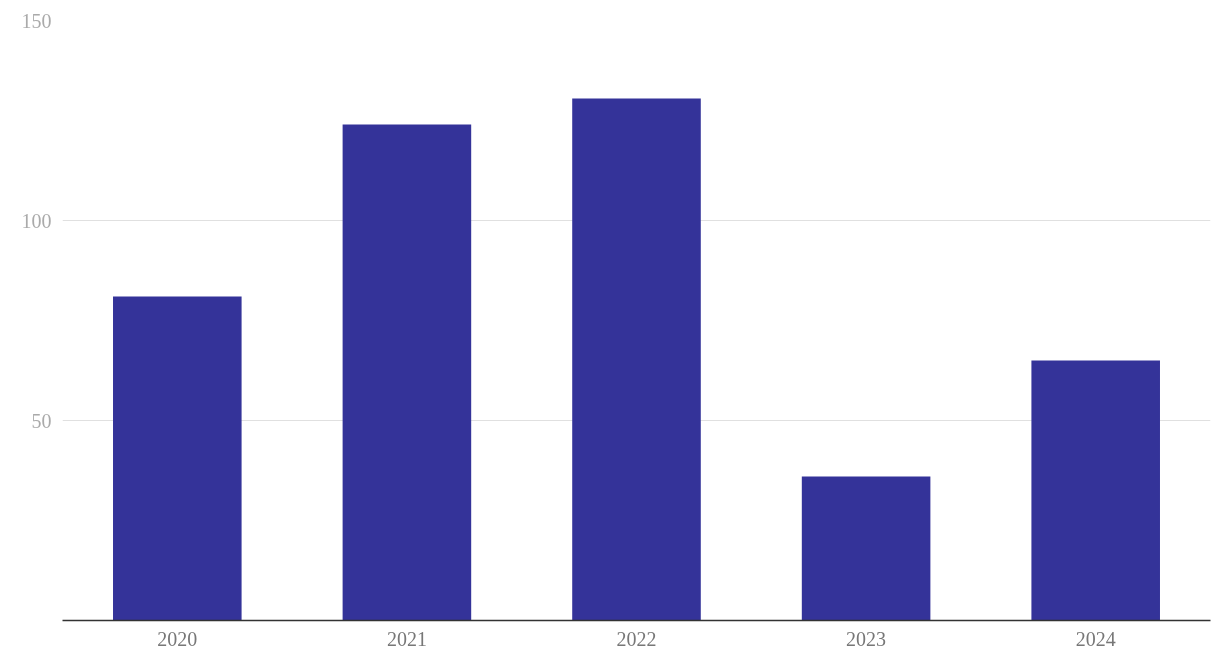 This screenshot has width=1220, height=670. What do you see at coordinates (41, 420) in the screenshot?
I see `y-tick-label: 50` at bounding box center [41, 420].